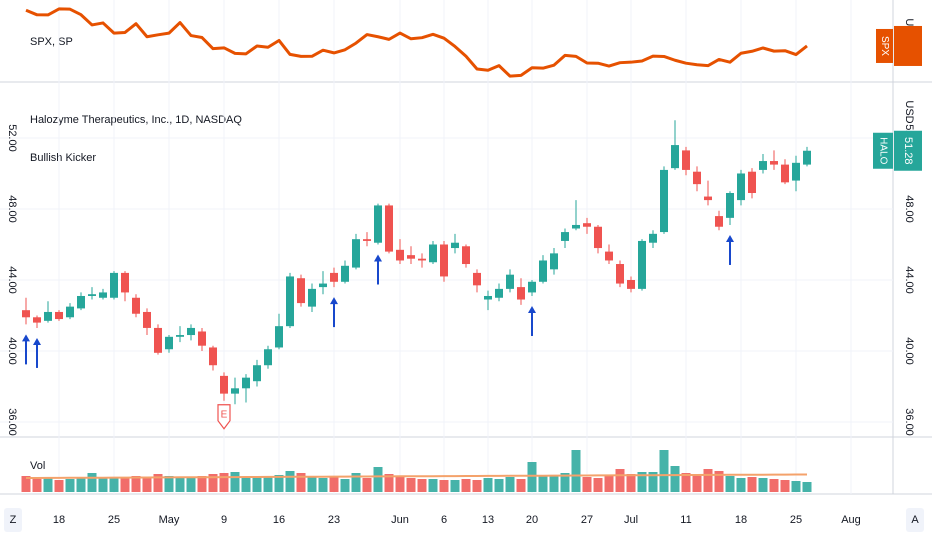  I want to click on x-tick-label: Aug, so click(851, 520).